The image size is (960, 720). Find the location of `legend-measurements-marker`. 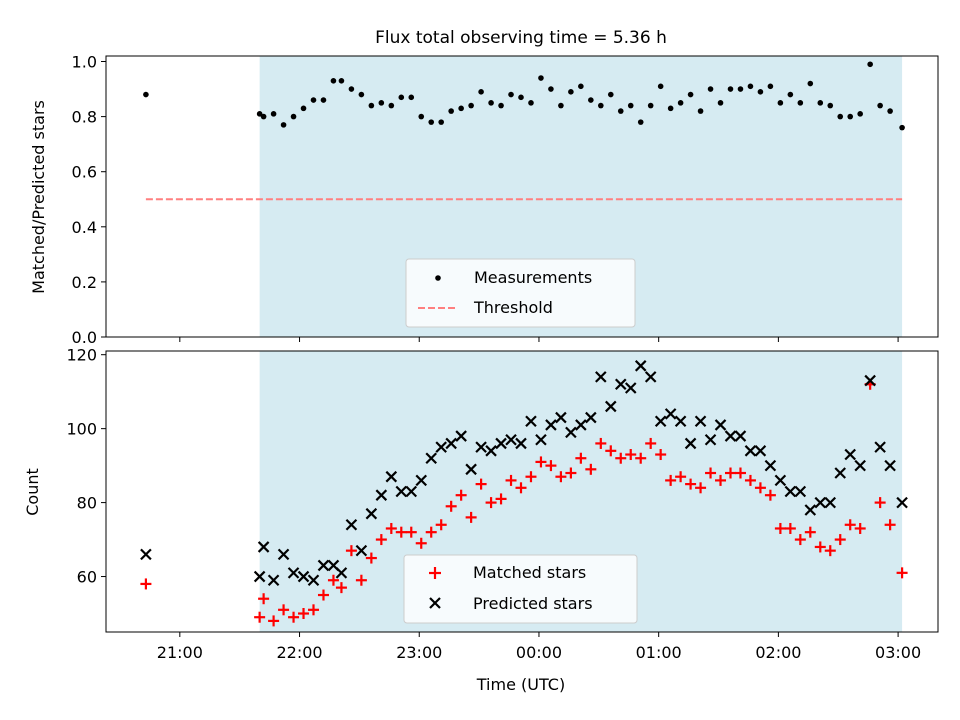

legend-measurements-marker is located at coordinates (438, 278).